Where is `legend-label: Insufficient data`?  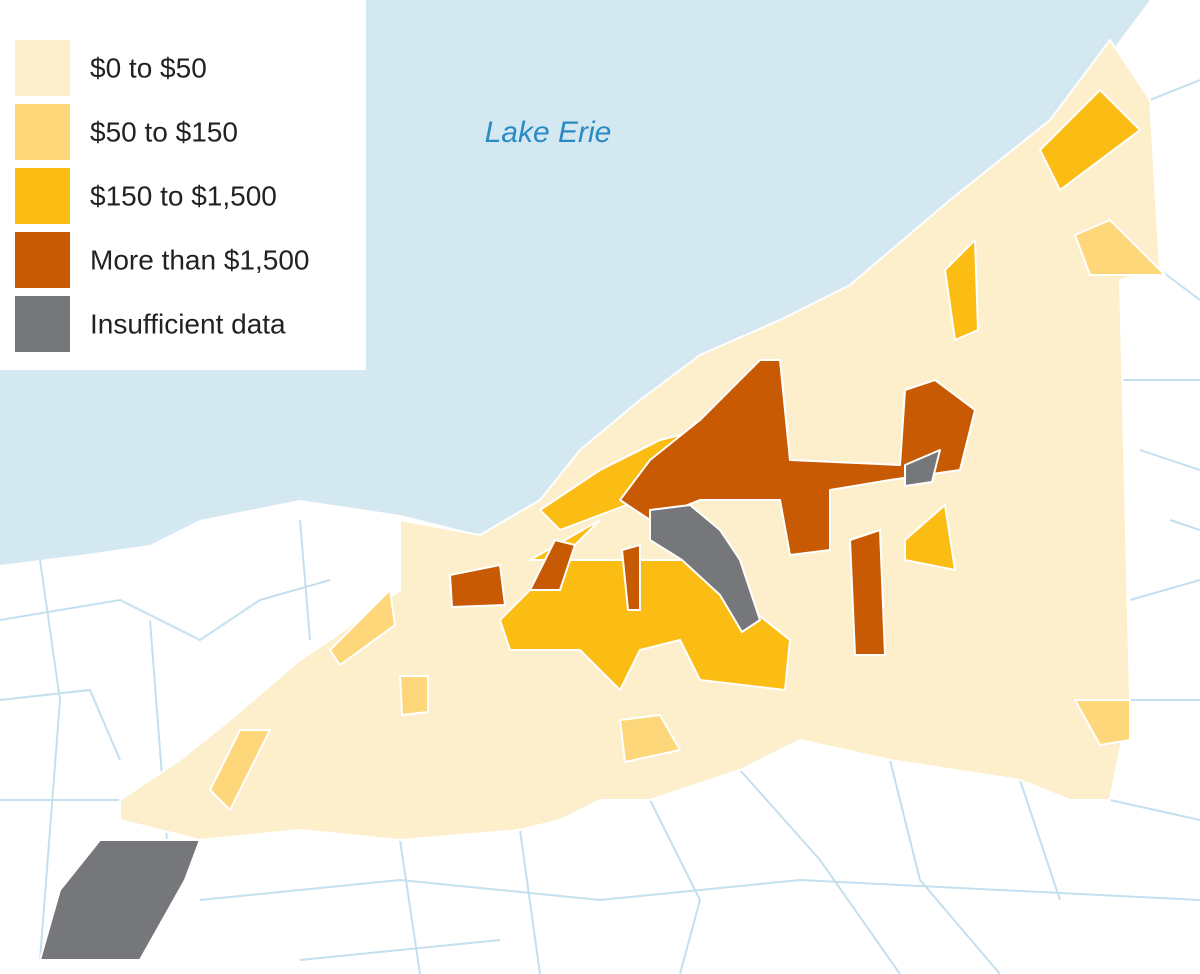
legend-label: Insufficient data is located at coordinates (188, 323).